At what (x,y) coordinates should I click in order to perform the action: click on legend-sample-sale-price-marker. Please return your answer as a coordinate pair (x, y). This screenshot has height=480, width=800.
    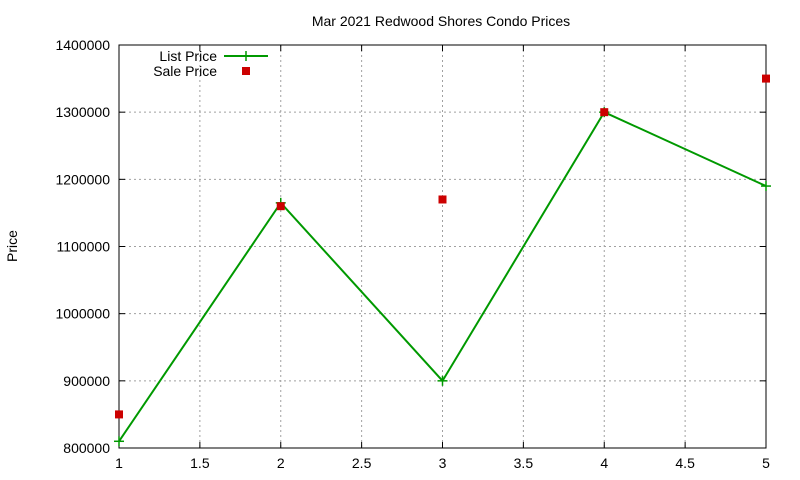
    Looking at the image, I should click on (246, 71).